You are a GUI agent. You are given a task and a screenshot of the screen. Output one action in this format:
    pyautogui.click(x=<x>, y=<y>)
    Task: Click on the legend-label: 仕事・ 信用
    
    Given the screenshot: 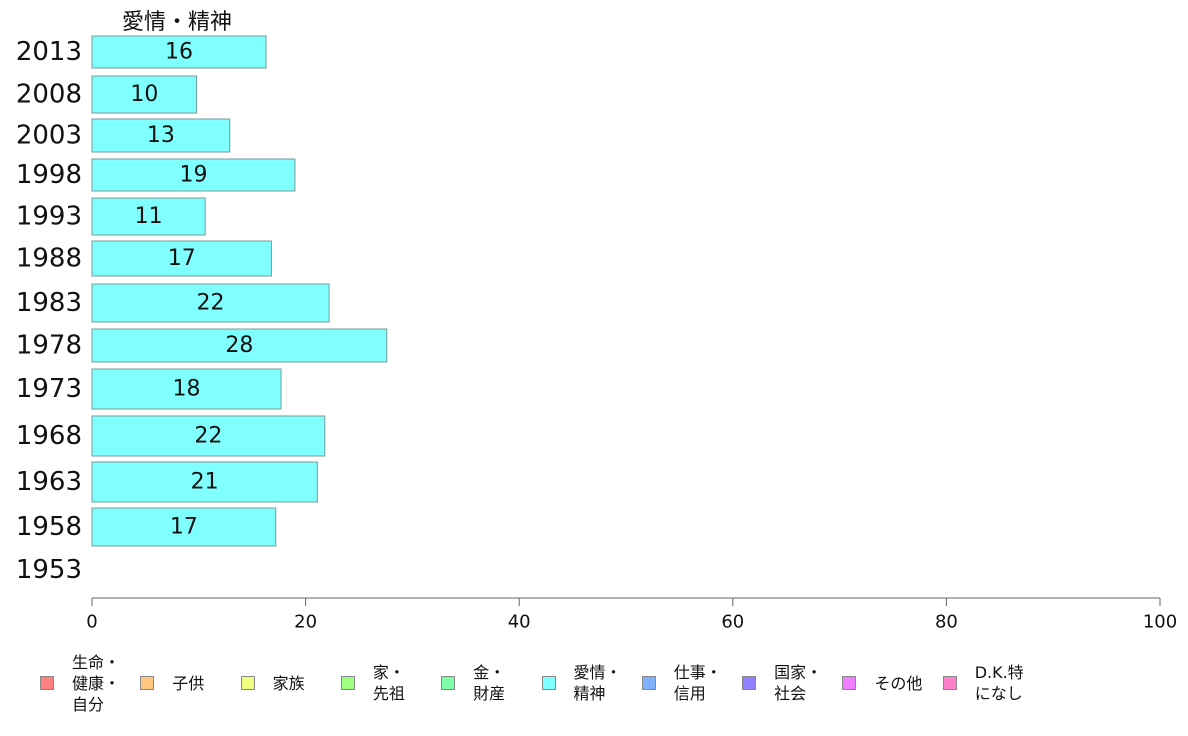 What is the action you would take?
    pyautogui.click(x=697, y=683)
    